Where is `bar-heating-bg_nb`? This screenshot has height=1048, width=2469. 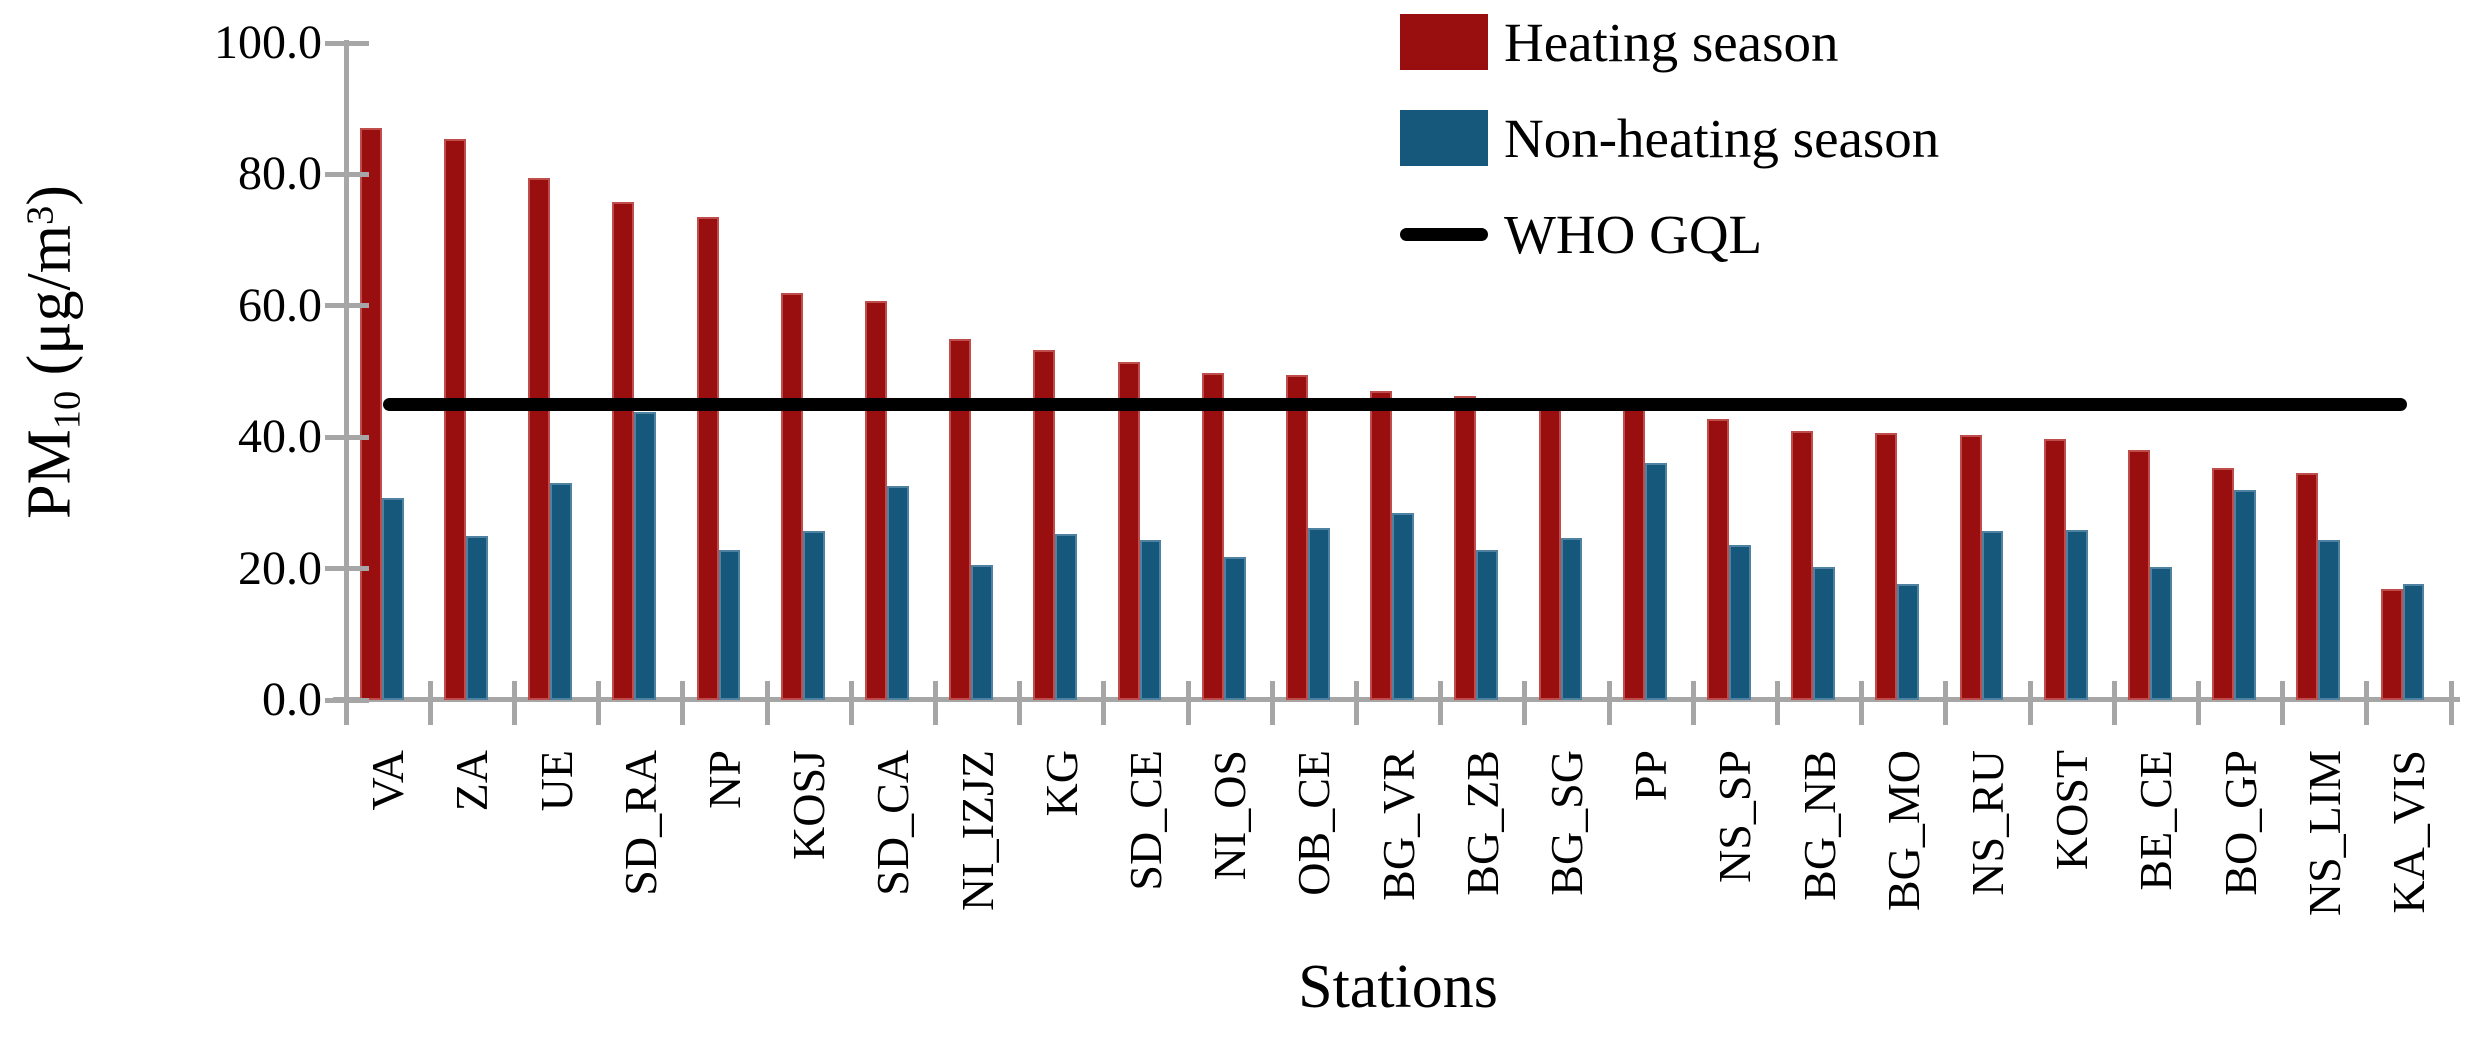 bar-heating-bg_nb is located at coordinates (1802, 565).